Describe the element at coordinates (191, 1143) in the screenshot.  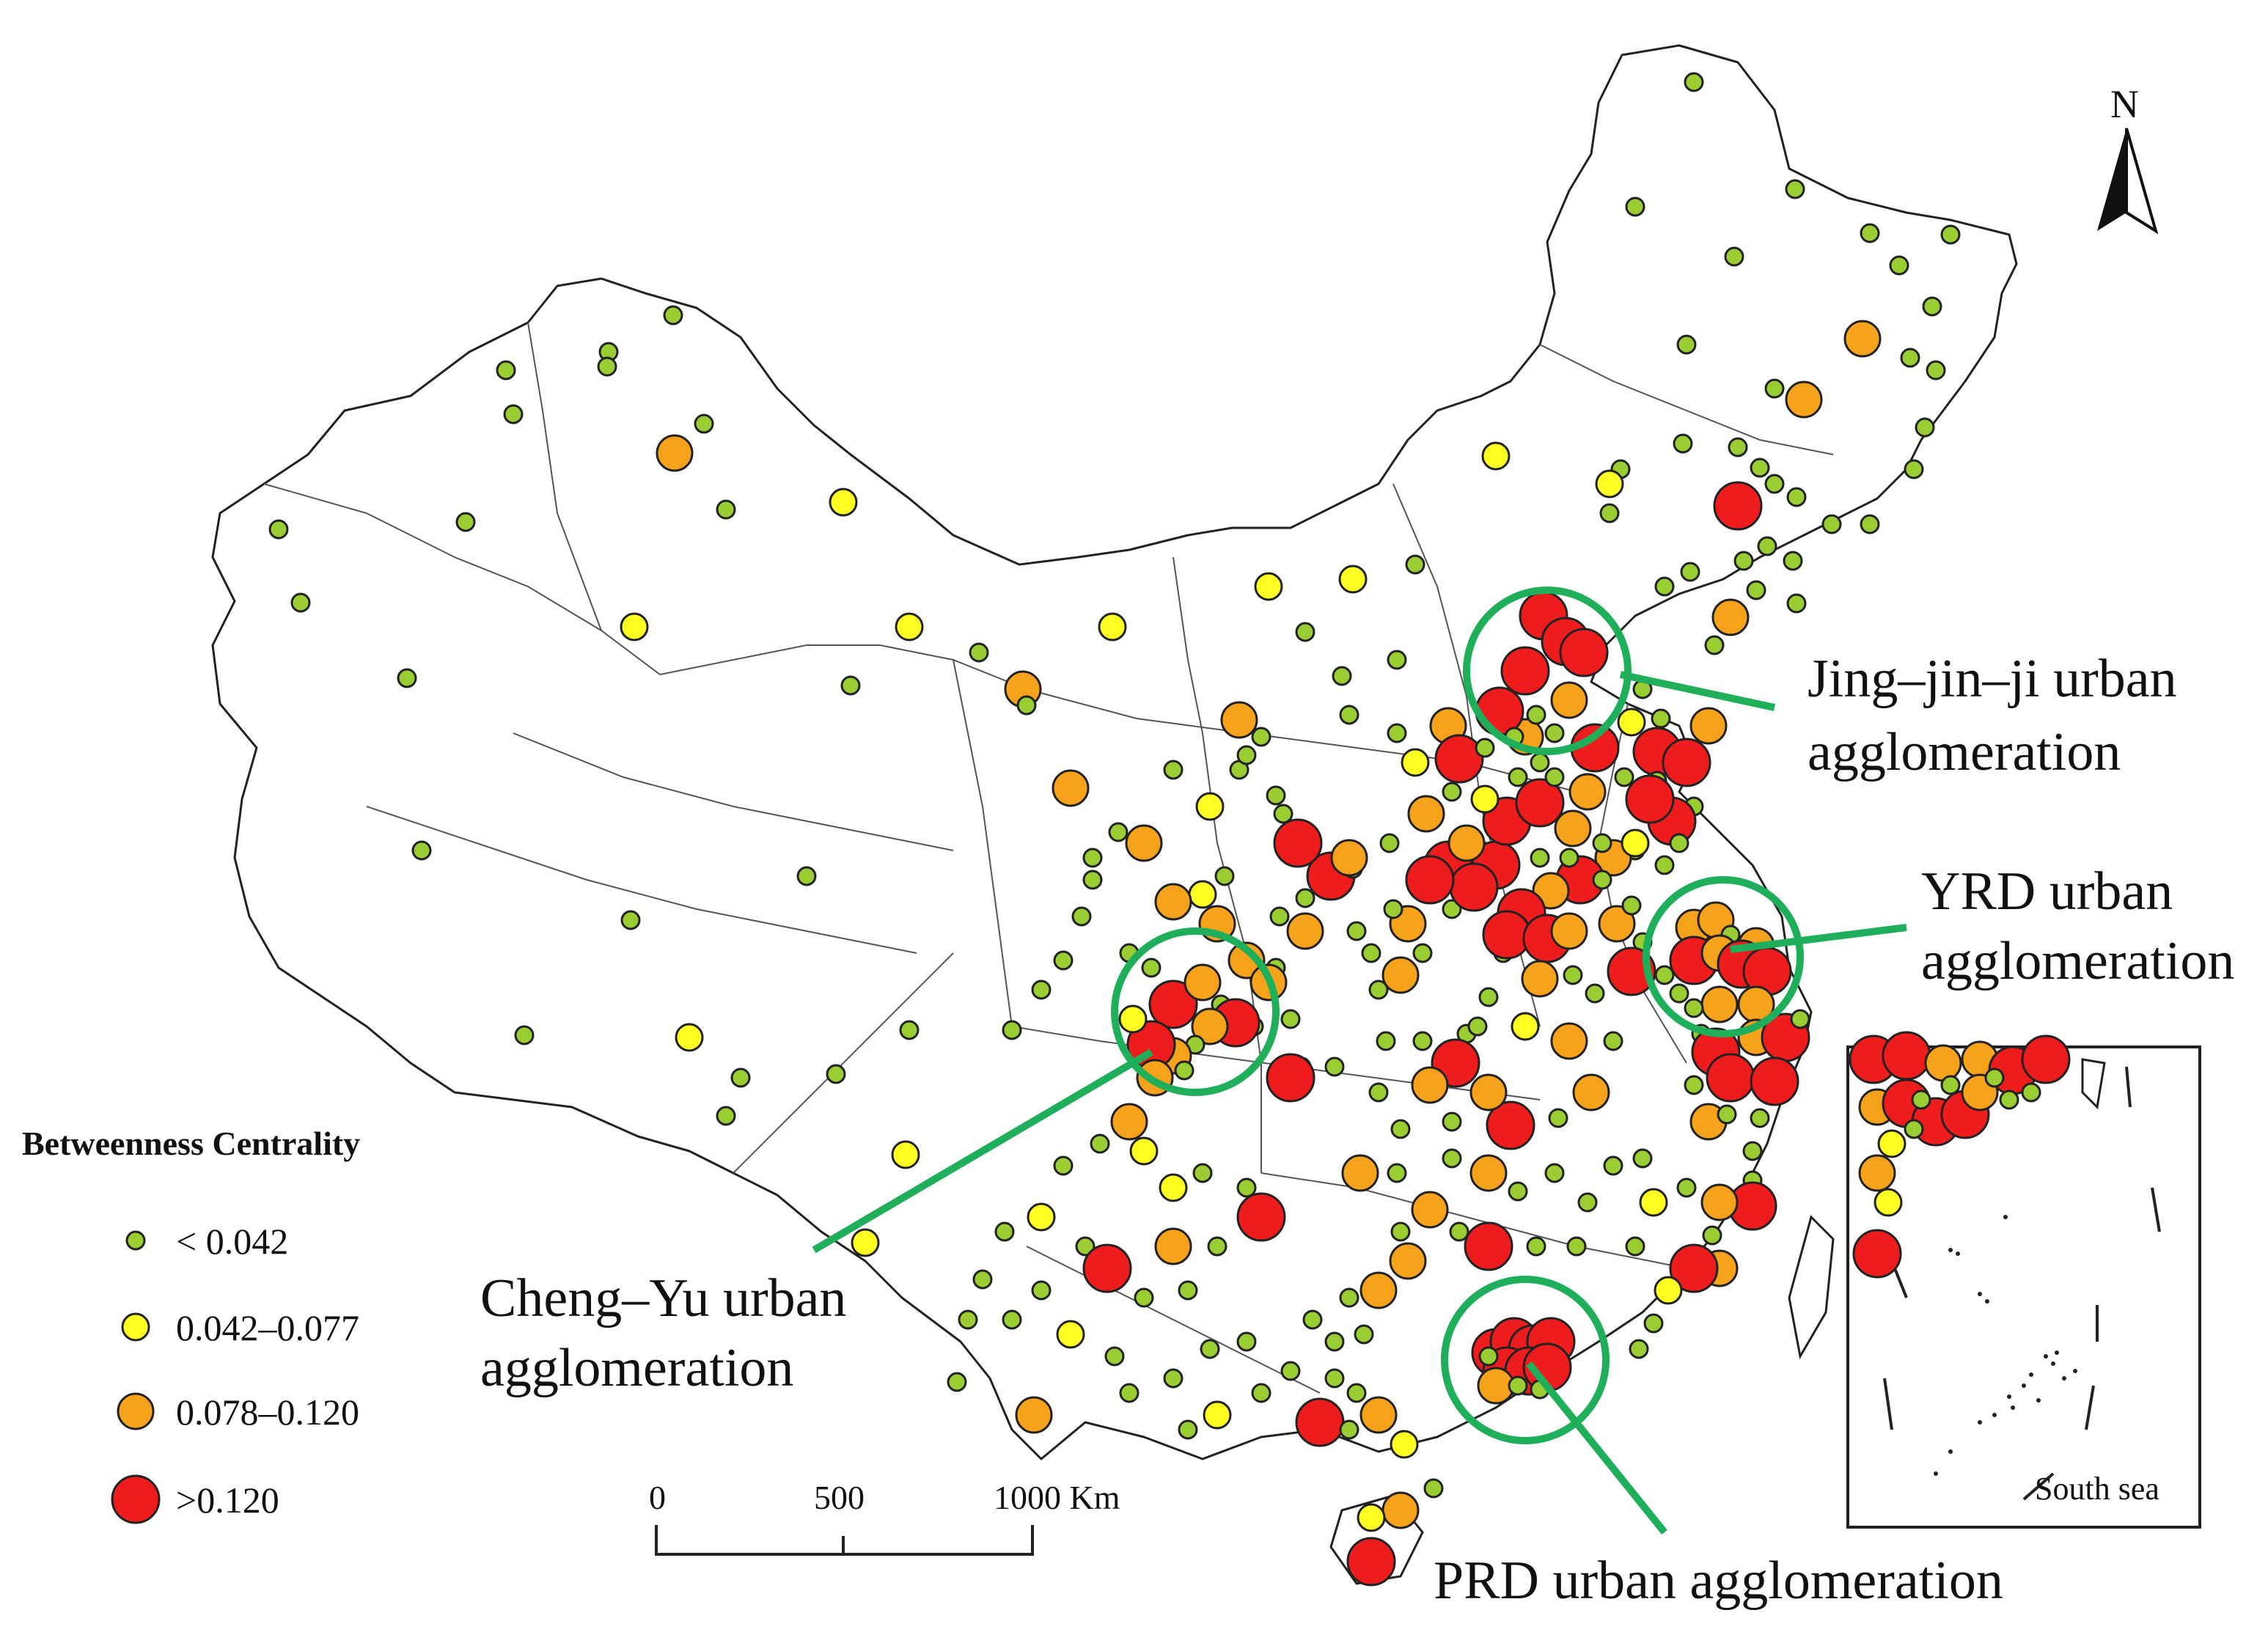
I see `legend-title: Betweenness Centrality` at that location.